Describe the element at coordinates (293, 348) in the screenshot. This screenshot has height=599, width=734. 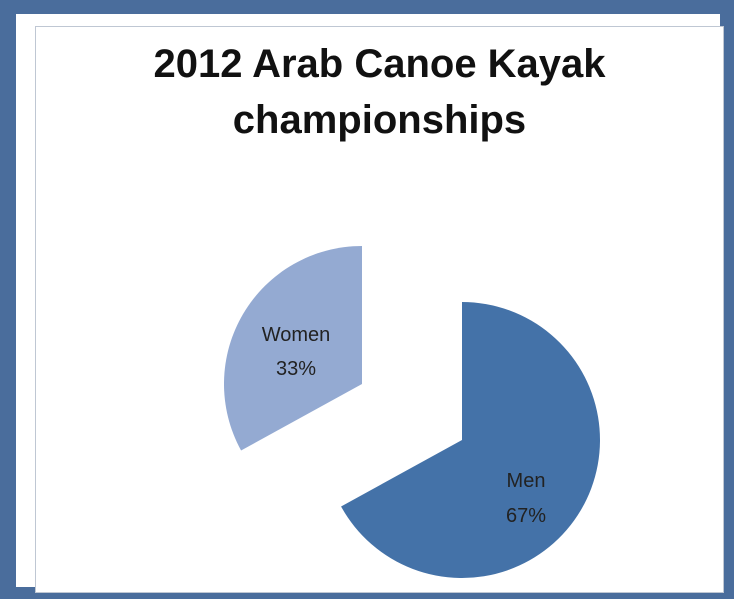
I see `pie-slice-women` at that location.